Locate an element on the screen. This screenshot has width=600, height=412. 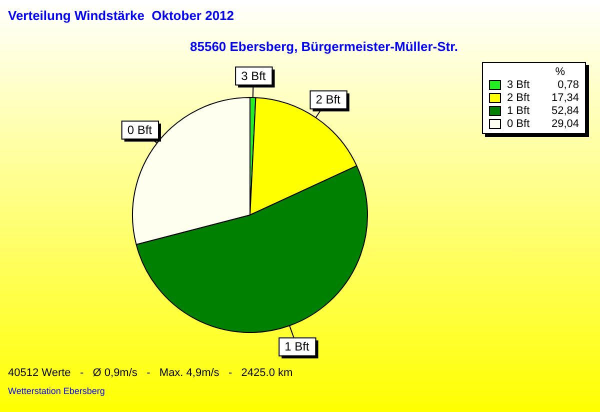
chart-subtitle: 85560 Ebersberg, Bürgermeister-Müller-Str. is located at coordinates (324, 46).